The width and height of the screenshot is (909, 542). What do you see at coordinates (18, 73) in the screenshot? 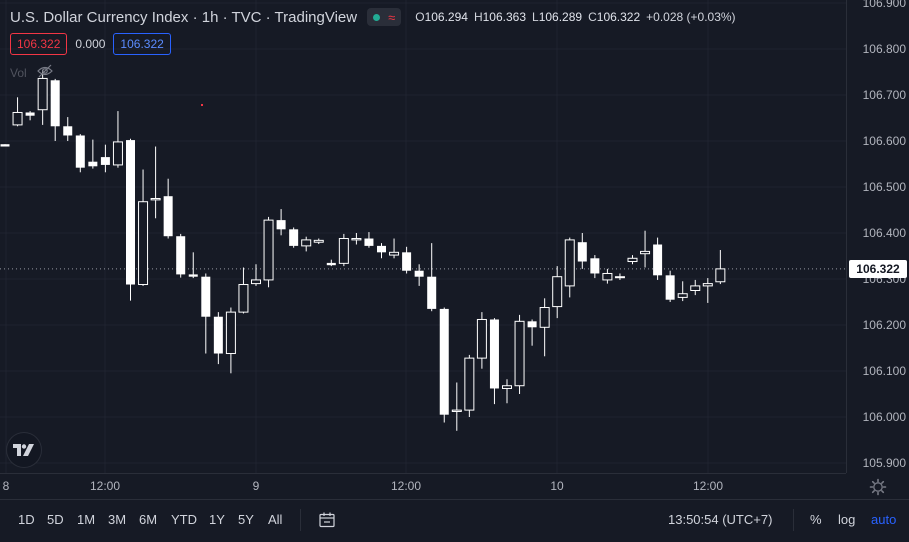
I see `volume-label: Vol` at bounding box center [18, 73].